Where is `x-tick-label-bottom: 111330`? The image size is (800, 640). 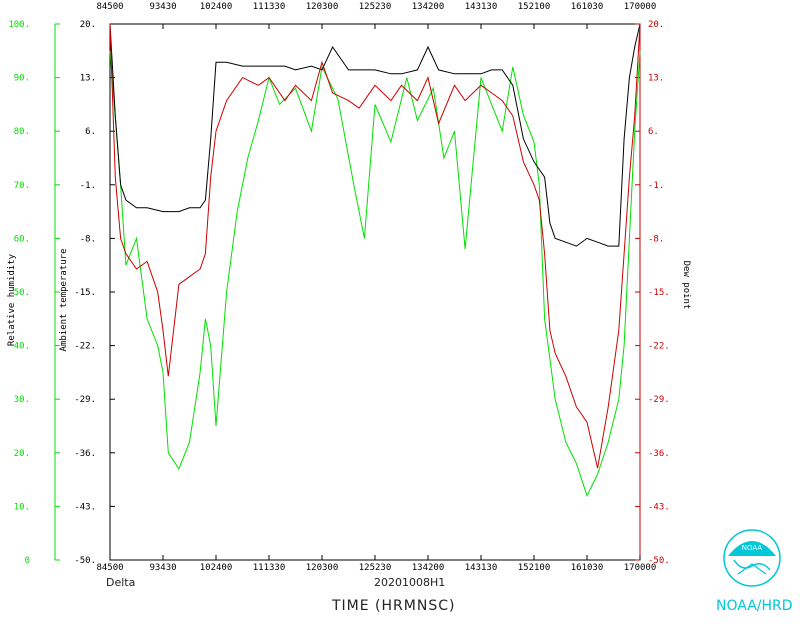 x-tick-label-bottom: 111330 is located at coordinates (269, 568).